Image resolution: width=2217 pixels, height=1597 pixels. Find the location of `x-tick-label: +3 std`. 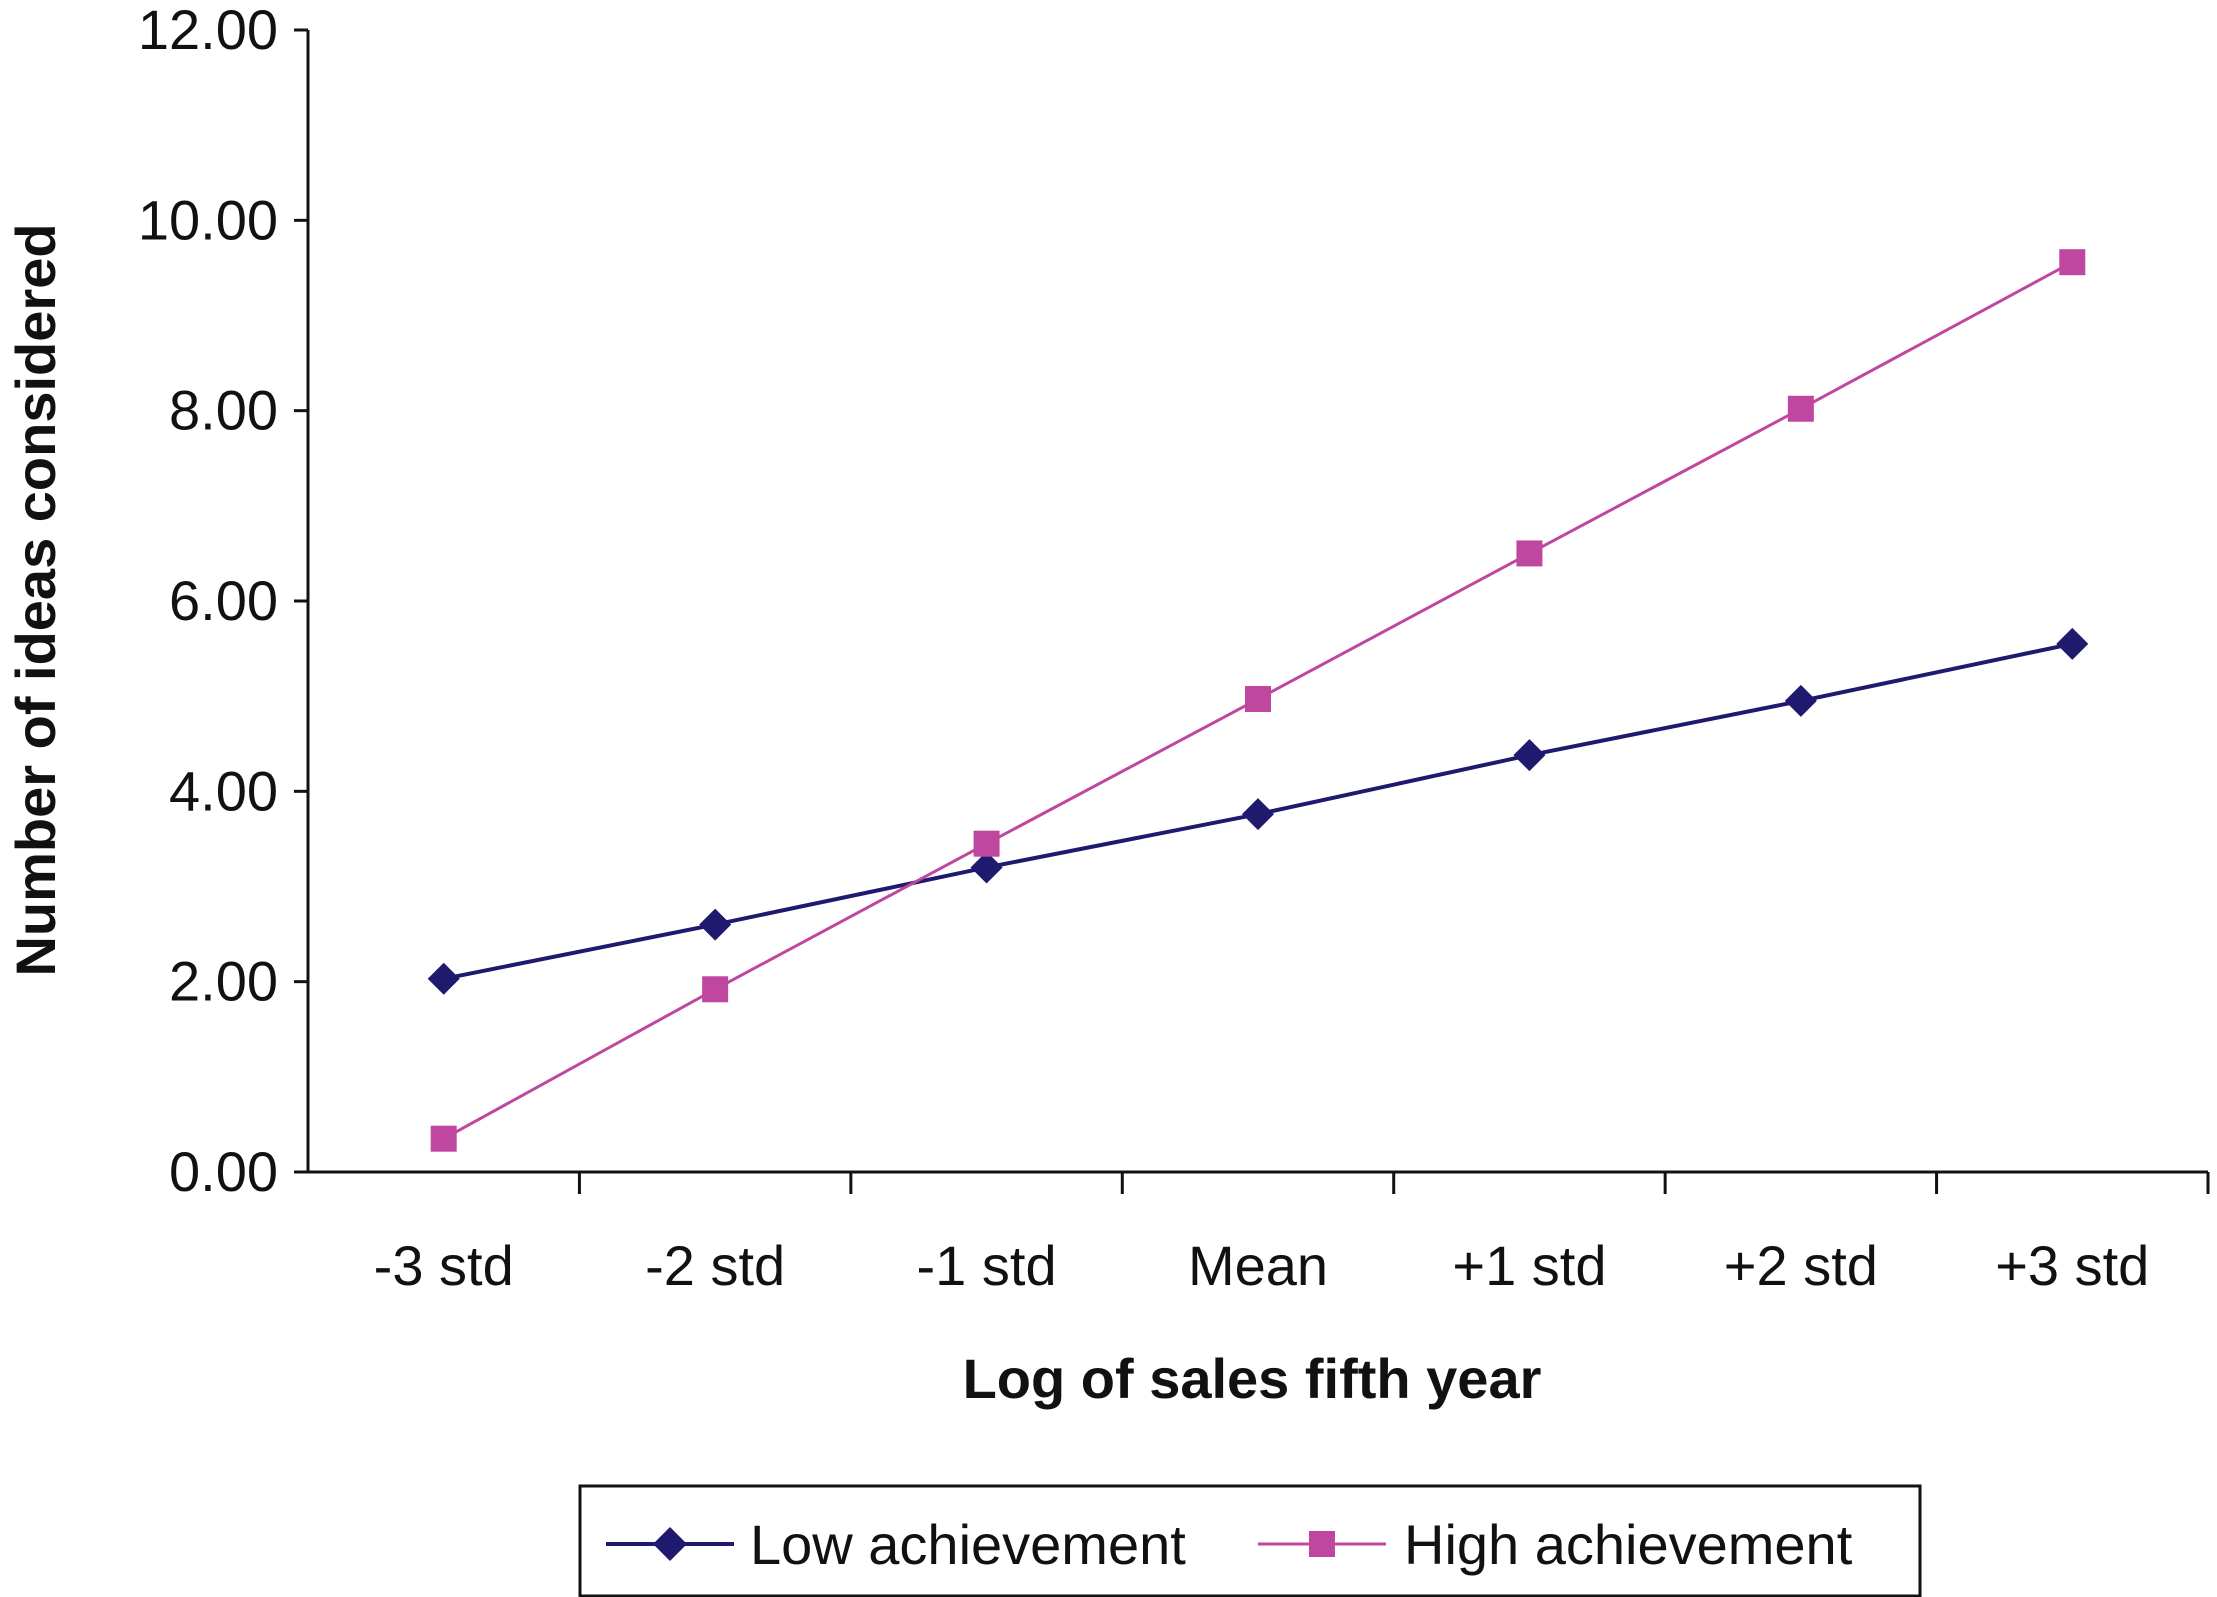

x-tick-label: +3 std is located at coordinates (2072, 1265).